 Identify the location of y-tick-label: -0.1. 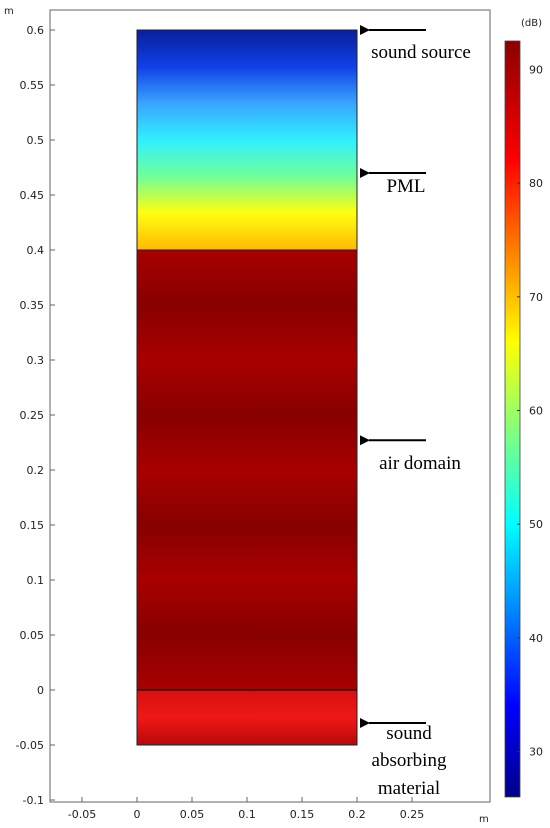
(33, 800).